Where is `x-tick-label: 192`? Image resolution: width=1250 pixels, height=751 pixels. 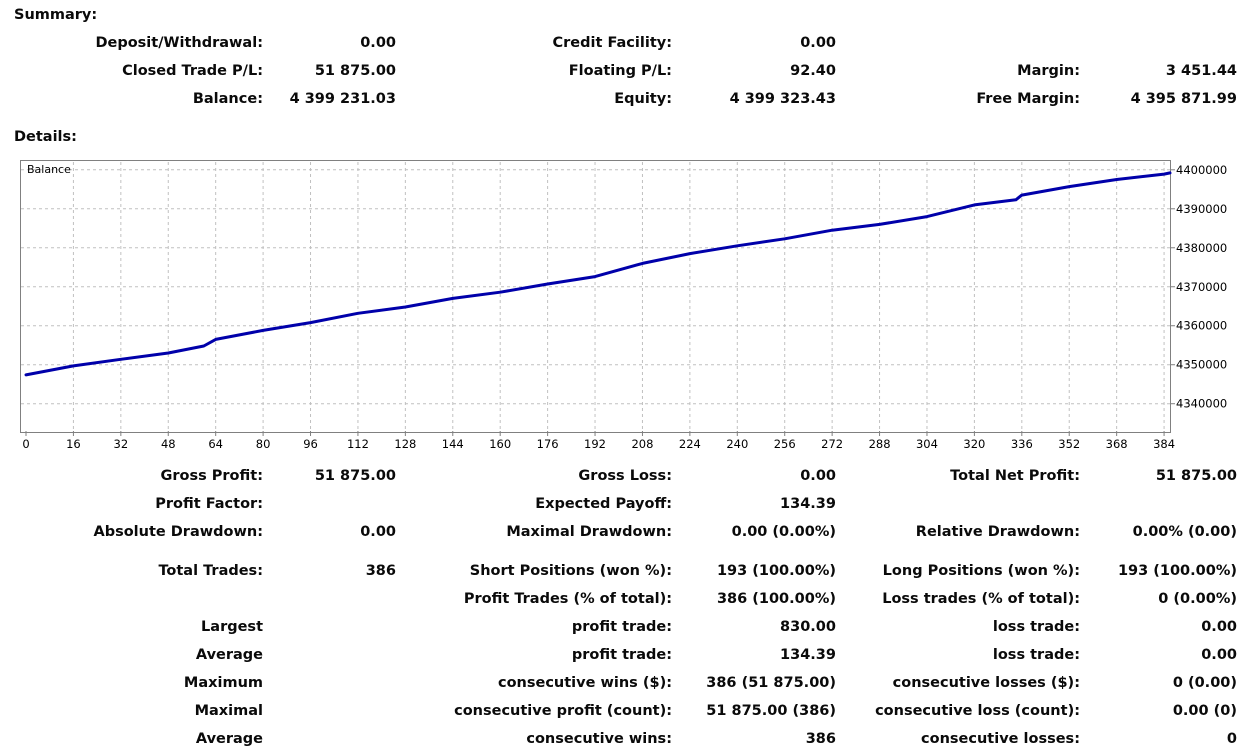
x-tick-label: 192 is located at coordinates (595, 444).